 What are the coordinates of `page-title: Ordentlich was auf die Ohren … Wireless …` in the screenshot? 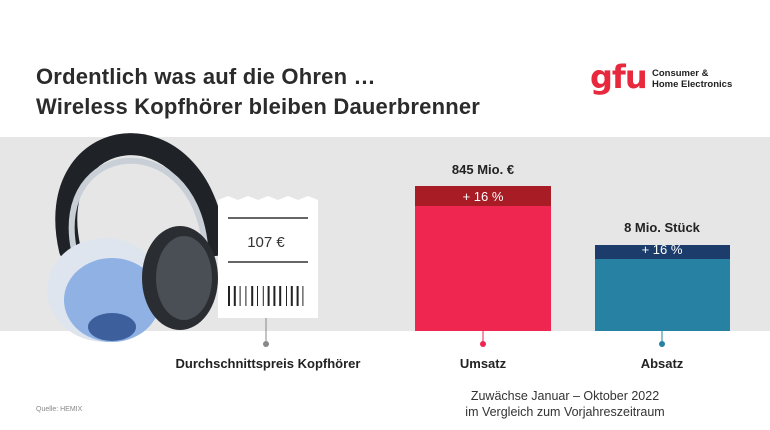 It's located at (258, 92).